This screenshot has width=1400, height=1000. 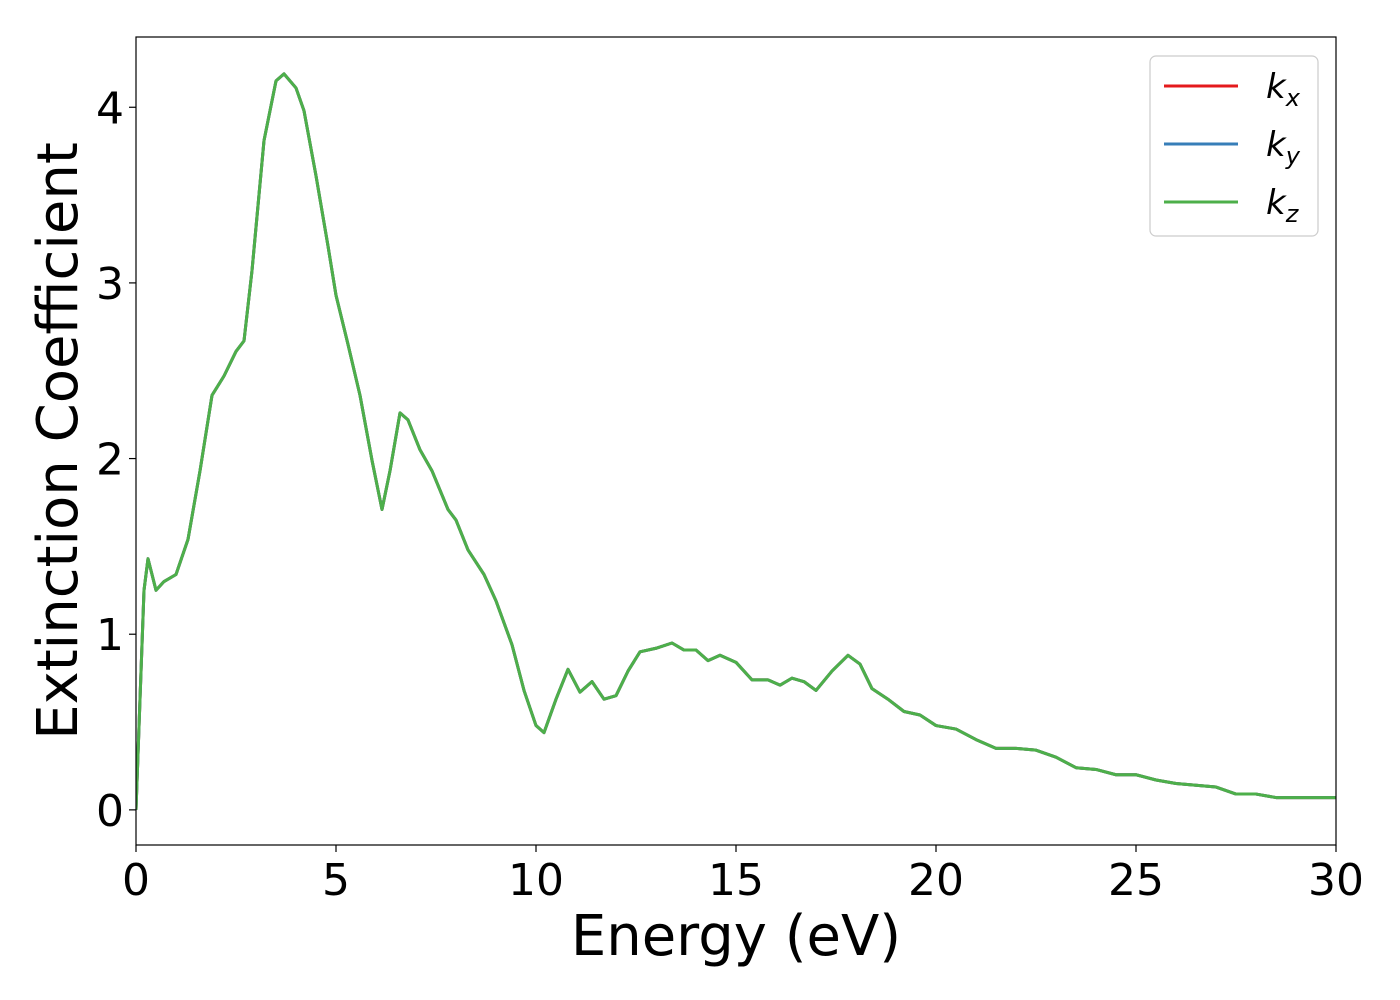 What do you see at coordinates (1234, 146) in the screenshot?
I see `legend-box` at bounding box center [1234, 146].